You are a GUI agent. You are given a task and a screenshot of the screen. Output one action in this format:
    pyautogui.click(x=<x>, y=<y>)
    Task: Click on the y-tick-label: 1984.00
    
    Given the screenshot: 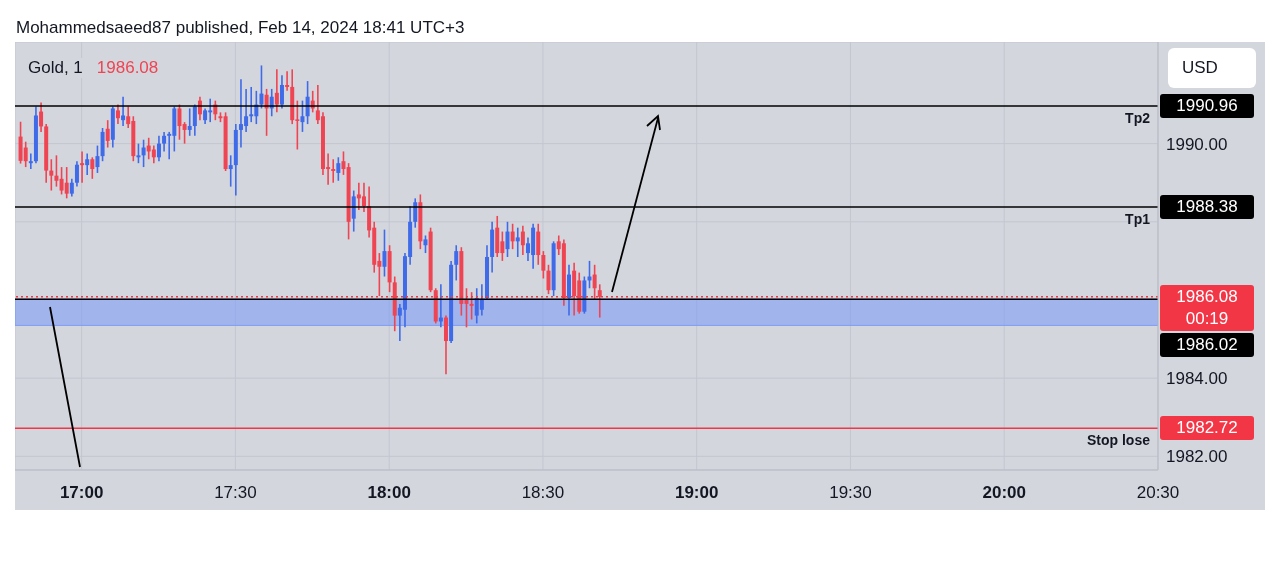 What is the action you would take?
    pyautogui.click(x=1197, y=379)
    